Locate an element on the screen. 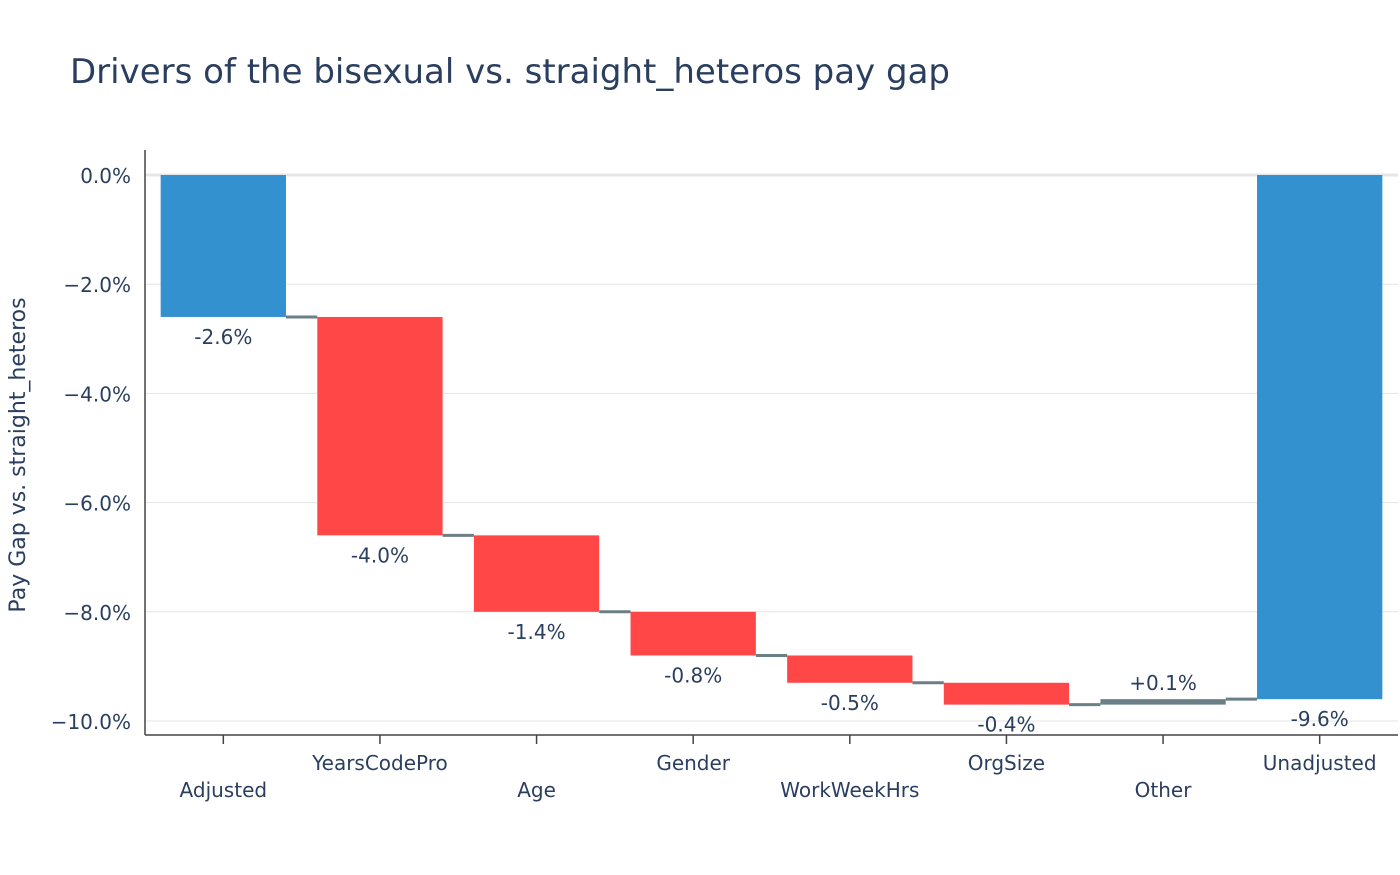 The image size is (1400, 875). data-label: -0.5% is located at coordinates (850, 703).